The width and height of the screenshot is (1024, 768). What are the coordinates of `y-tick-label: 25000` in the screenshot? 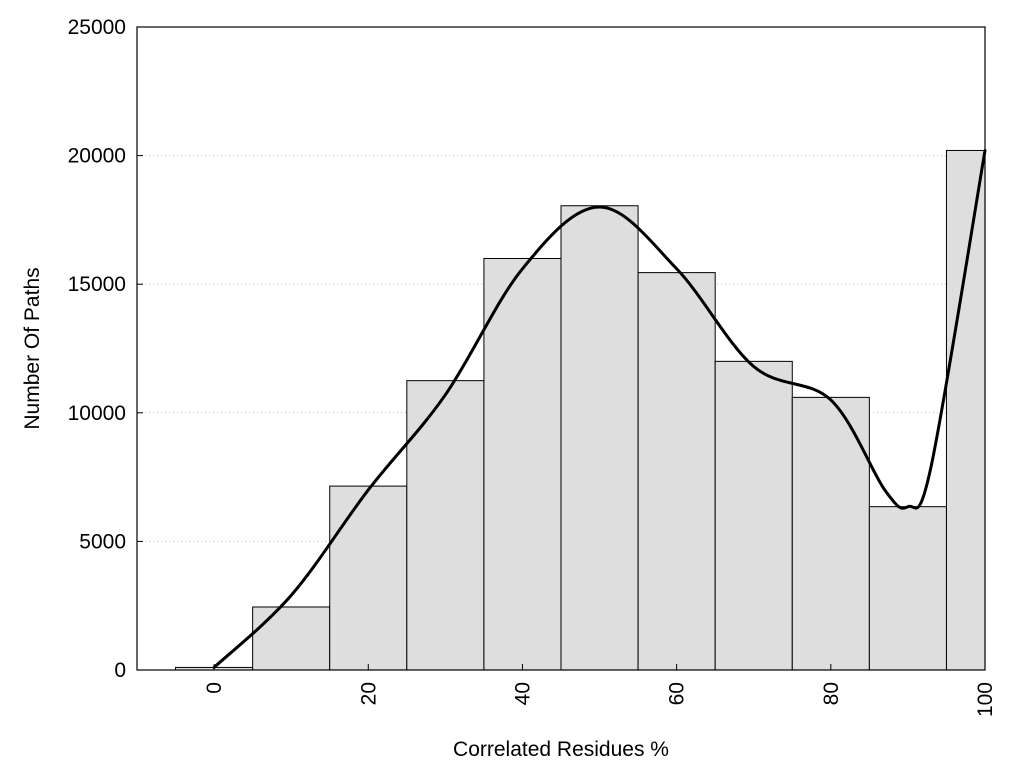 It's located at (97, 27).